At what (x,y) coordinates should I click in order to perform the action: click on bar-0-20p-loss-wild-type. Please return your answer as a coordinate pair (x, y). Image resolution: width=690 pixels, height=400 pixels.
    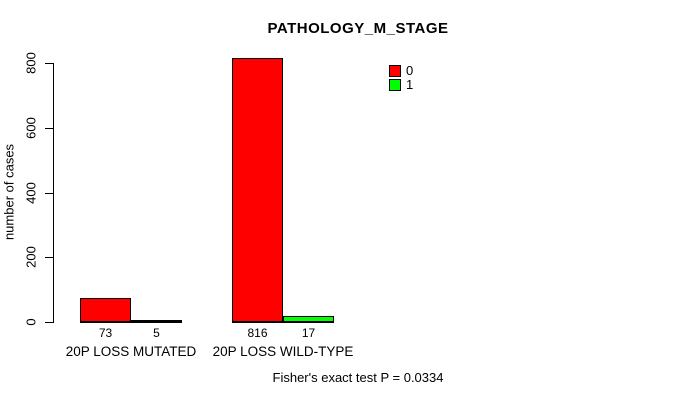
    Looking at the image, I should click on (257, 190).